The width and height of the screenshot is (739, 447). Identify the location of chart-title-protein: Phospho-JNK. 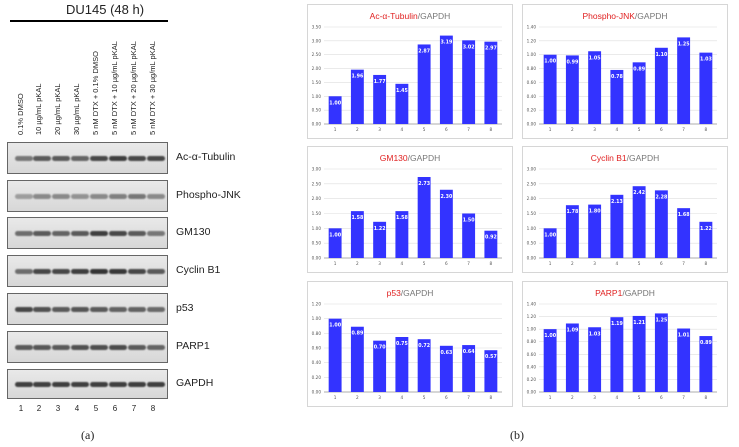
(608, 16).